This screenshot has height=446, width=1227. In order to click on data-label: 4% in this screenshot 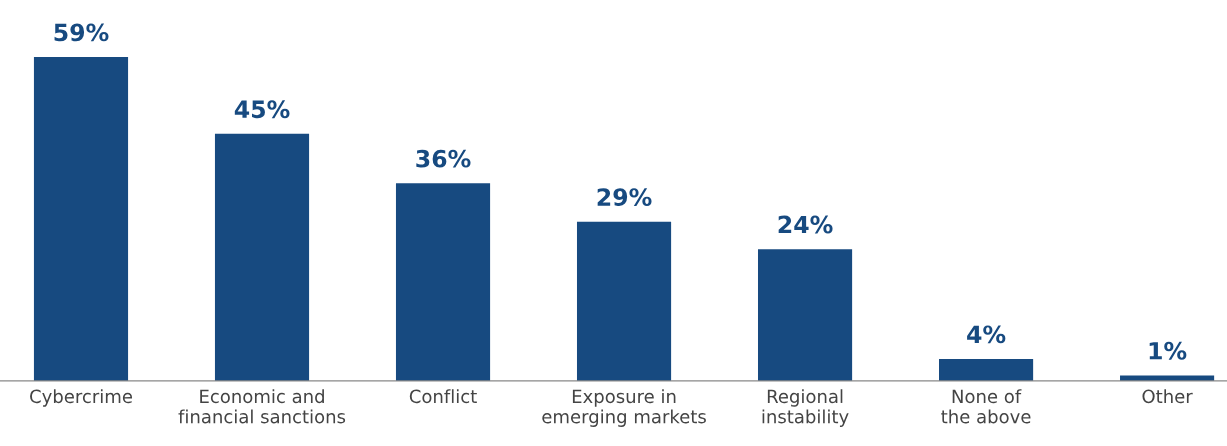, I will do `click(986, 334)`.